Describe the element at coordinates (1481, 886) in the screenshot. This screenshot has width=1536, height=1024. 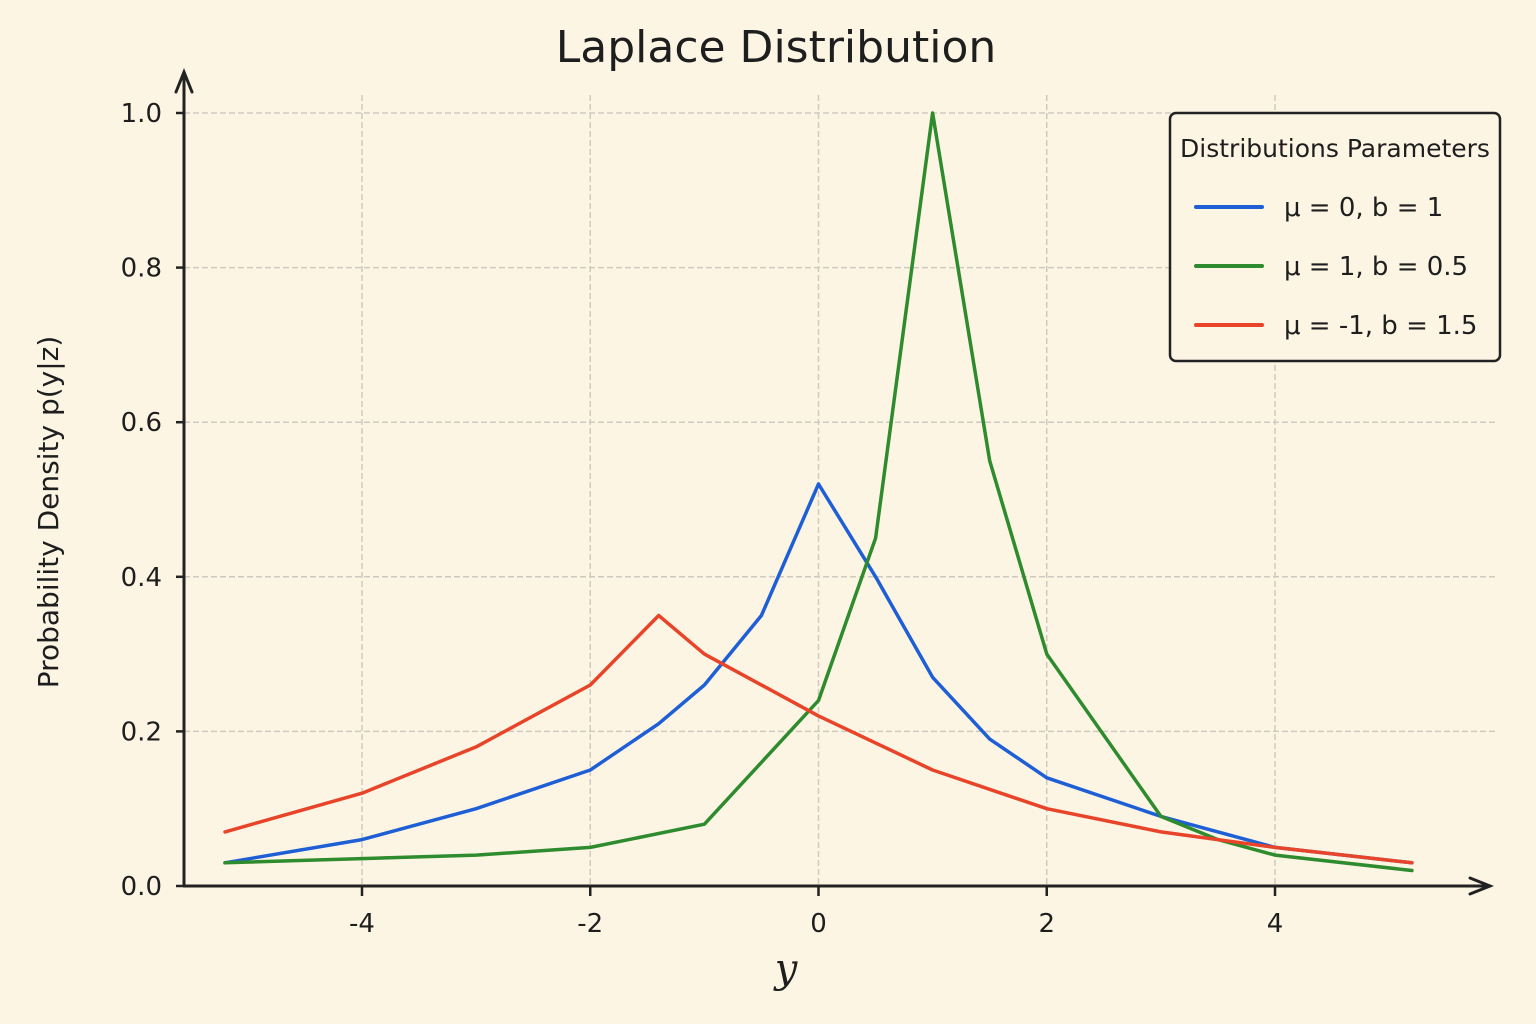
I see `x-axis-arrow` at that location.